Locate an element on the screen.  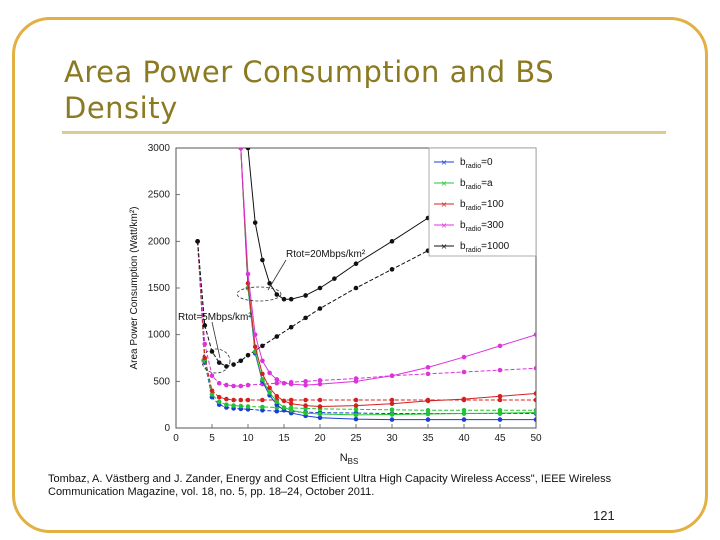
annotation-arrow-5mbps is located at coordinates (216, 340).